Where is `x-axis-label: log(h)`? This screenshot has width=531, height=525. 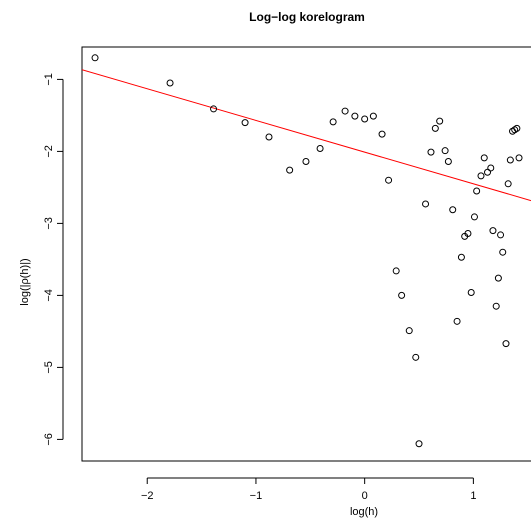 x-axis-label: log(h) is located at coordinates (364, 512).